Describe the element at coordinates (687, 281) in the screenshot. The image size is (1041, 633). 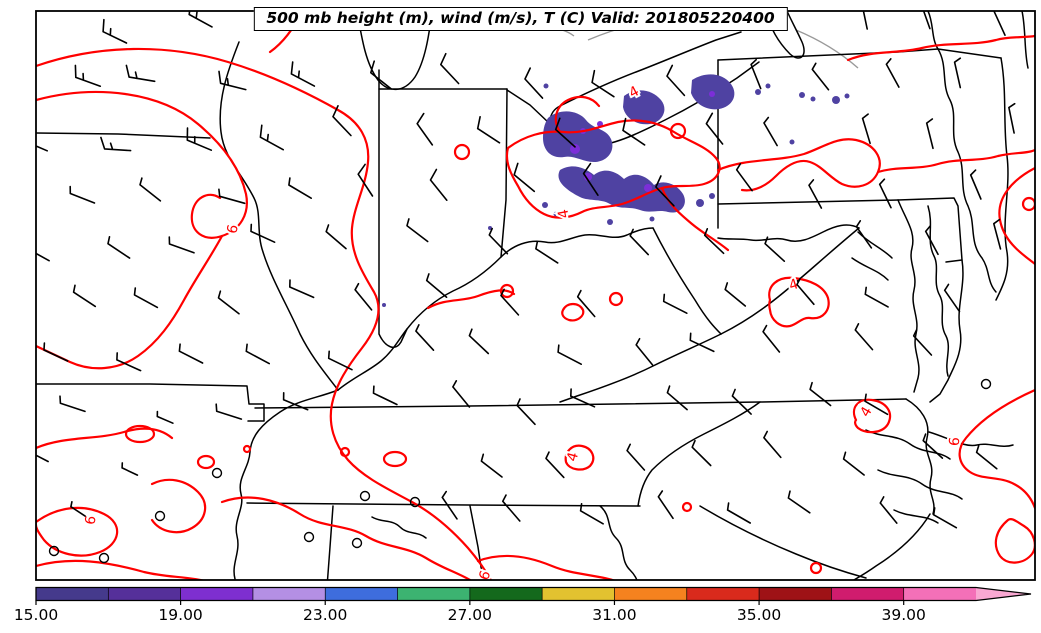
I see `border-ky-wv` at that location.